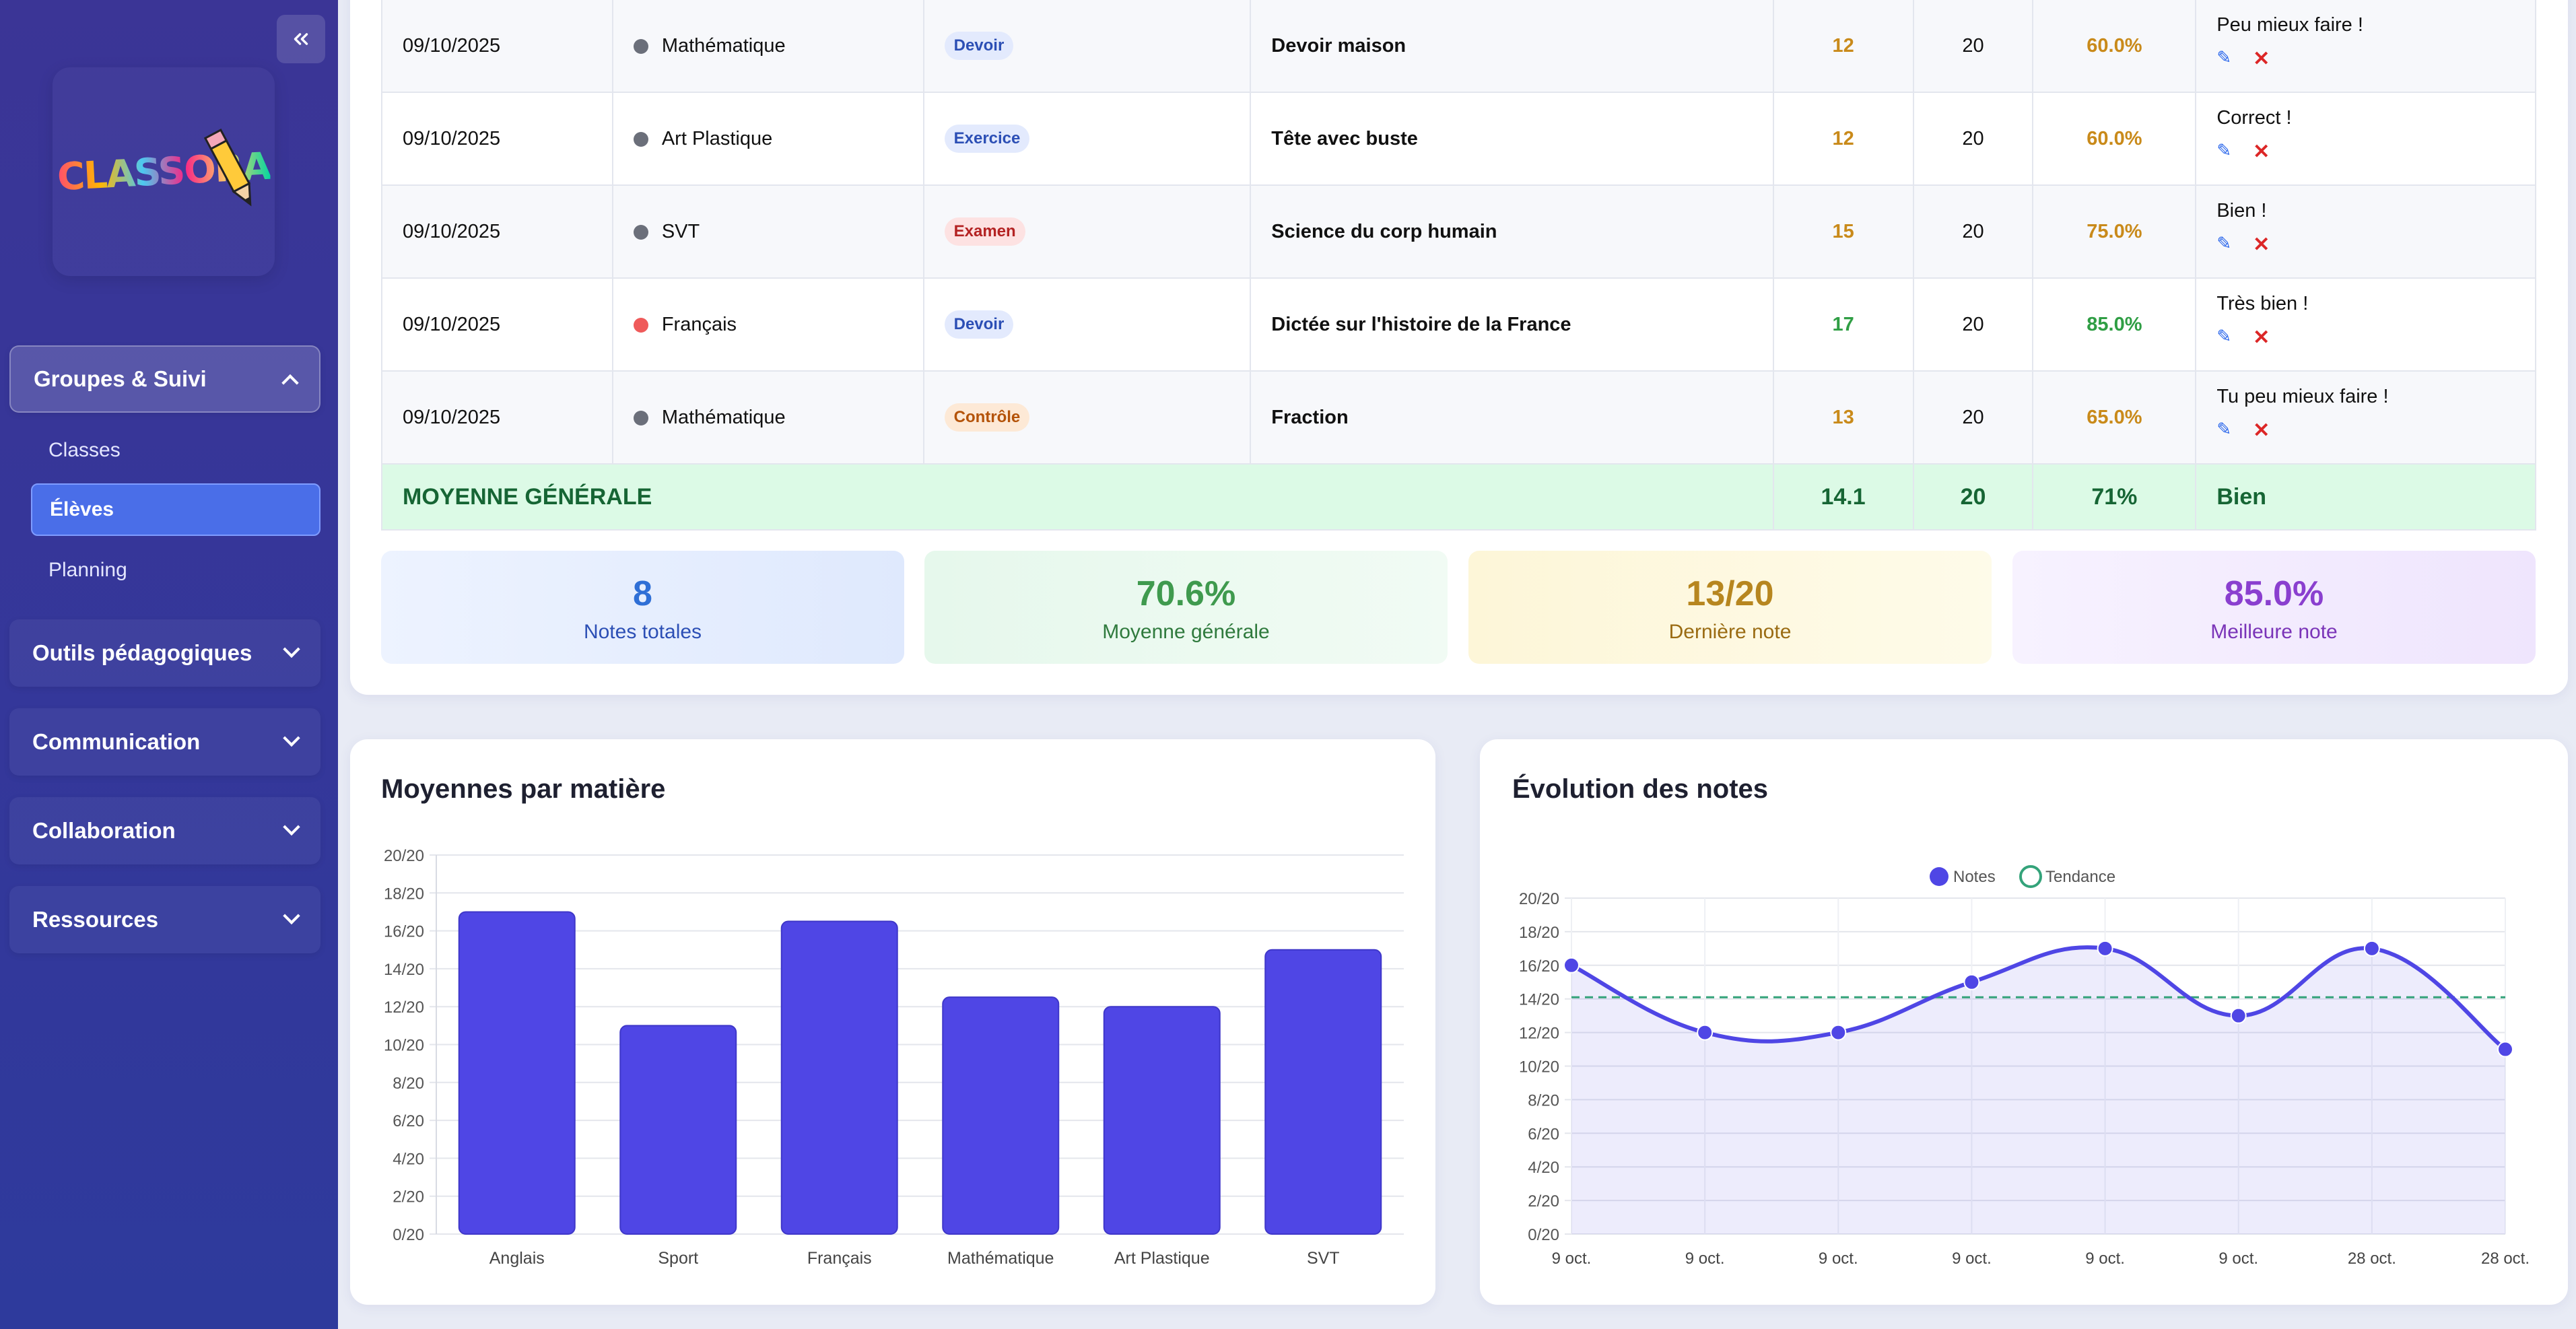  What do you see at coordinates (2114, 324) in the screenshot?
I see `grade-percent: 85.0%` at bounding box center [2114, 324].